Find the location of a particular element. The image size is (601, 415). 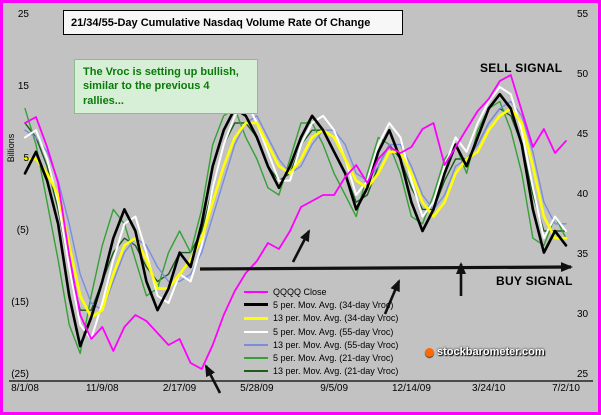

x-axis-tick: 2/17/09 is located at coordinates (179, 388).